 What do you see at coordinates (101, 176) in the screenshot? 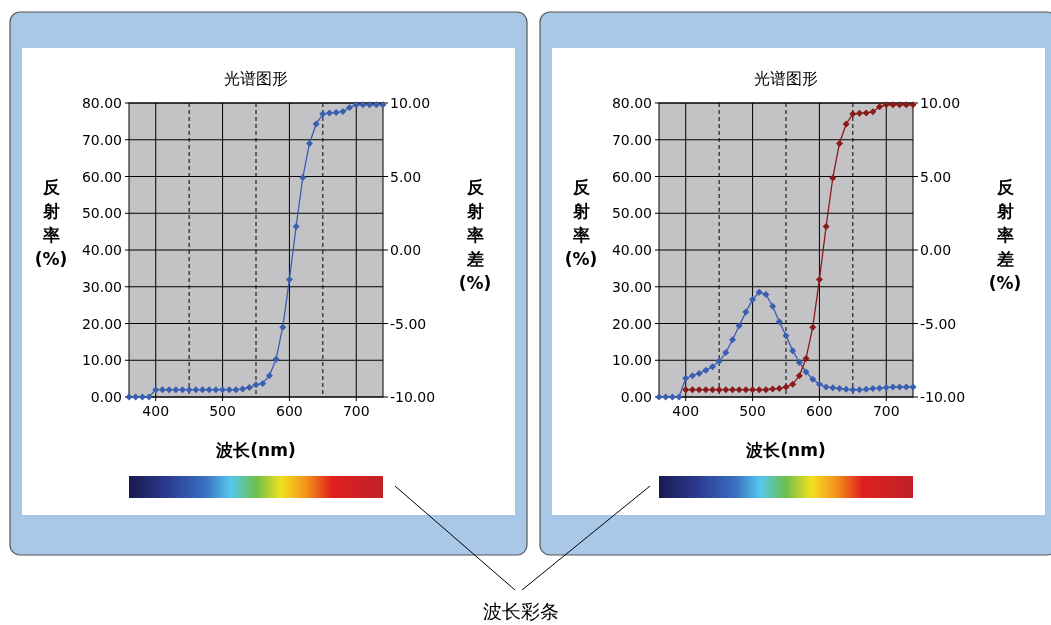
I see `y-tick-label: 60.00` at bounding box center [101, 176].